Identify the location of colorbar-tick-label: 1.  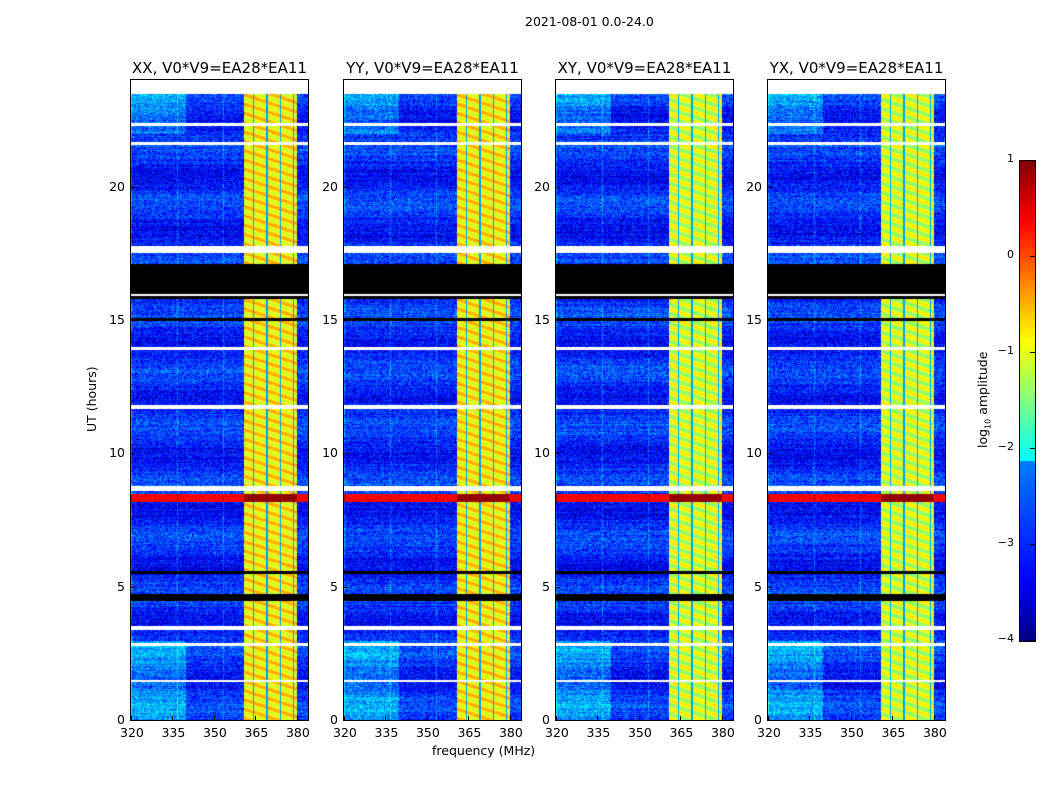
(1010, 158).